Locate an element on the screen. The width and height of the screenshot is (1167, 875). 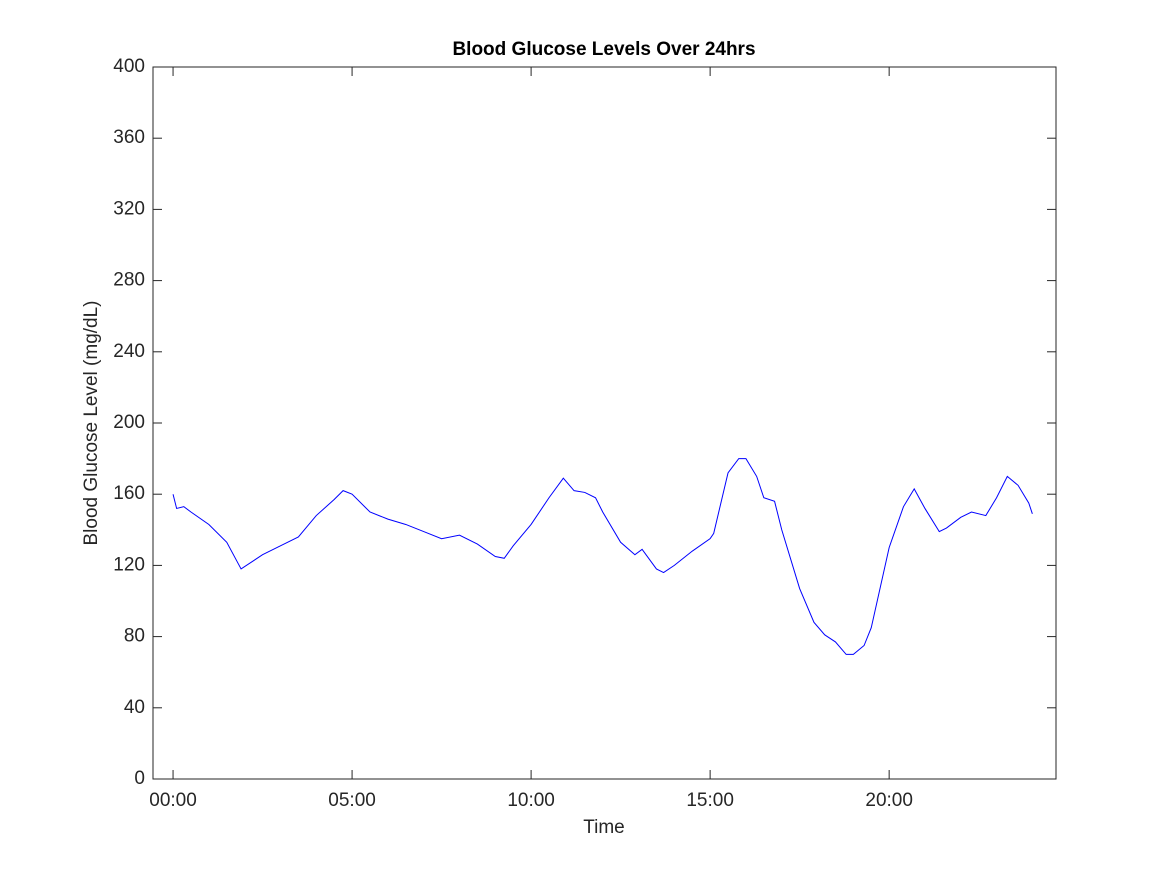
y-tick-label: 160 is located at coordinates (129, 493).